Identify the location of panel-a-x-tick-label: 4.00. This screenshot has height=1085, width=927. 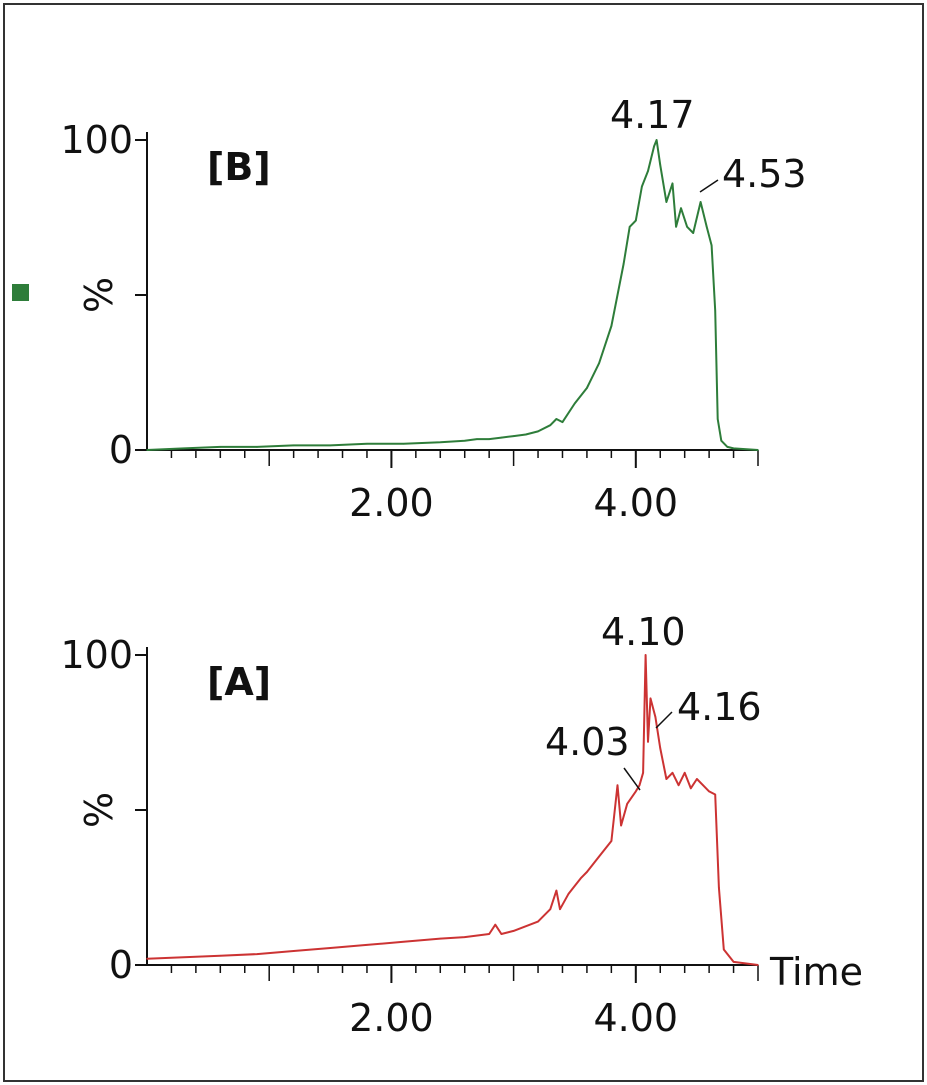
(635, 1018).